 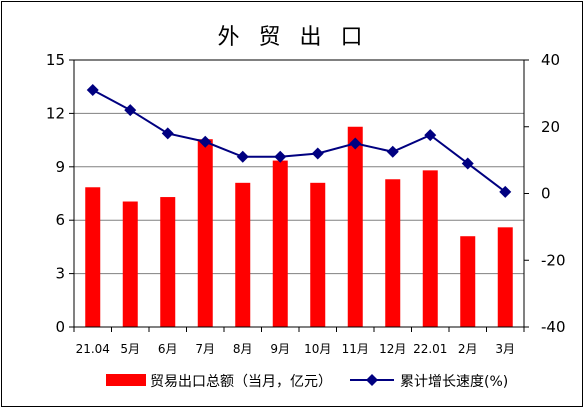 What do you see at coordinates (317, 349) in the screenshot?
I see `x-tick-label: 10月` at bounding box center [317, 349].